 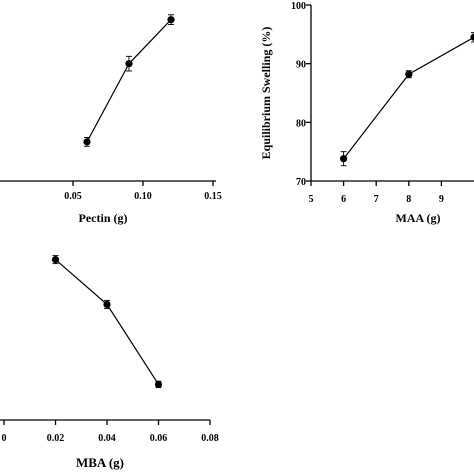 I want to click on pectin-x-tick-label: 0.15, so click(x=213, y=196).